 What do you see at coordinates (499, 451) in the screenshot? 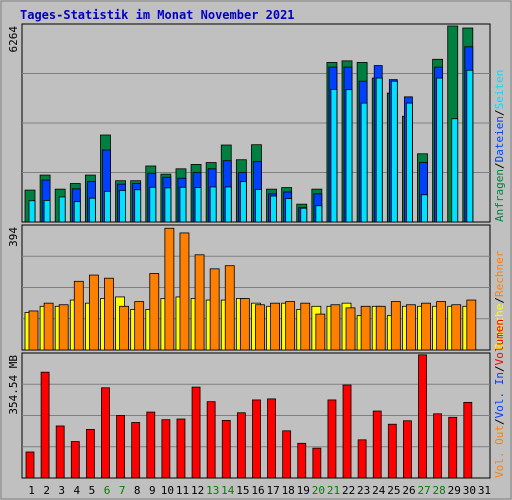
I see `legend-vol-out: Vol. Out` at bounding box center [499, 451].